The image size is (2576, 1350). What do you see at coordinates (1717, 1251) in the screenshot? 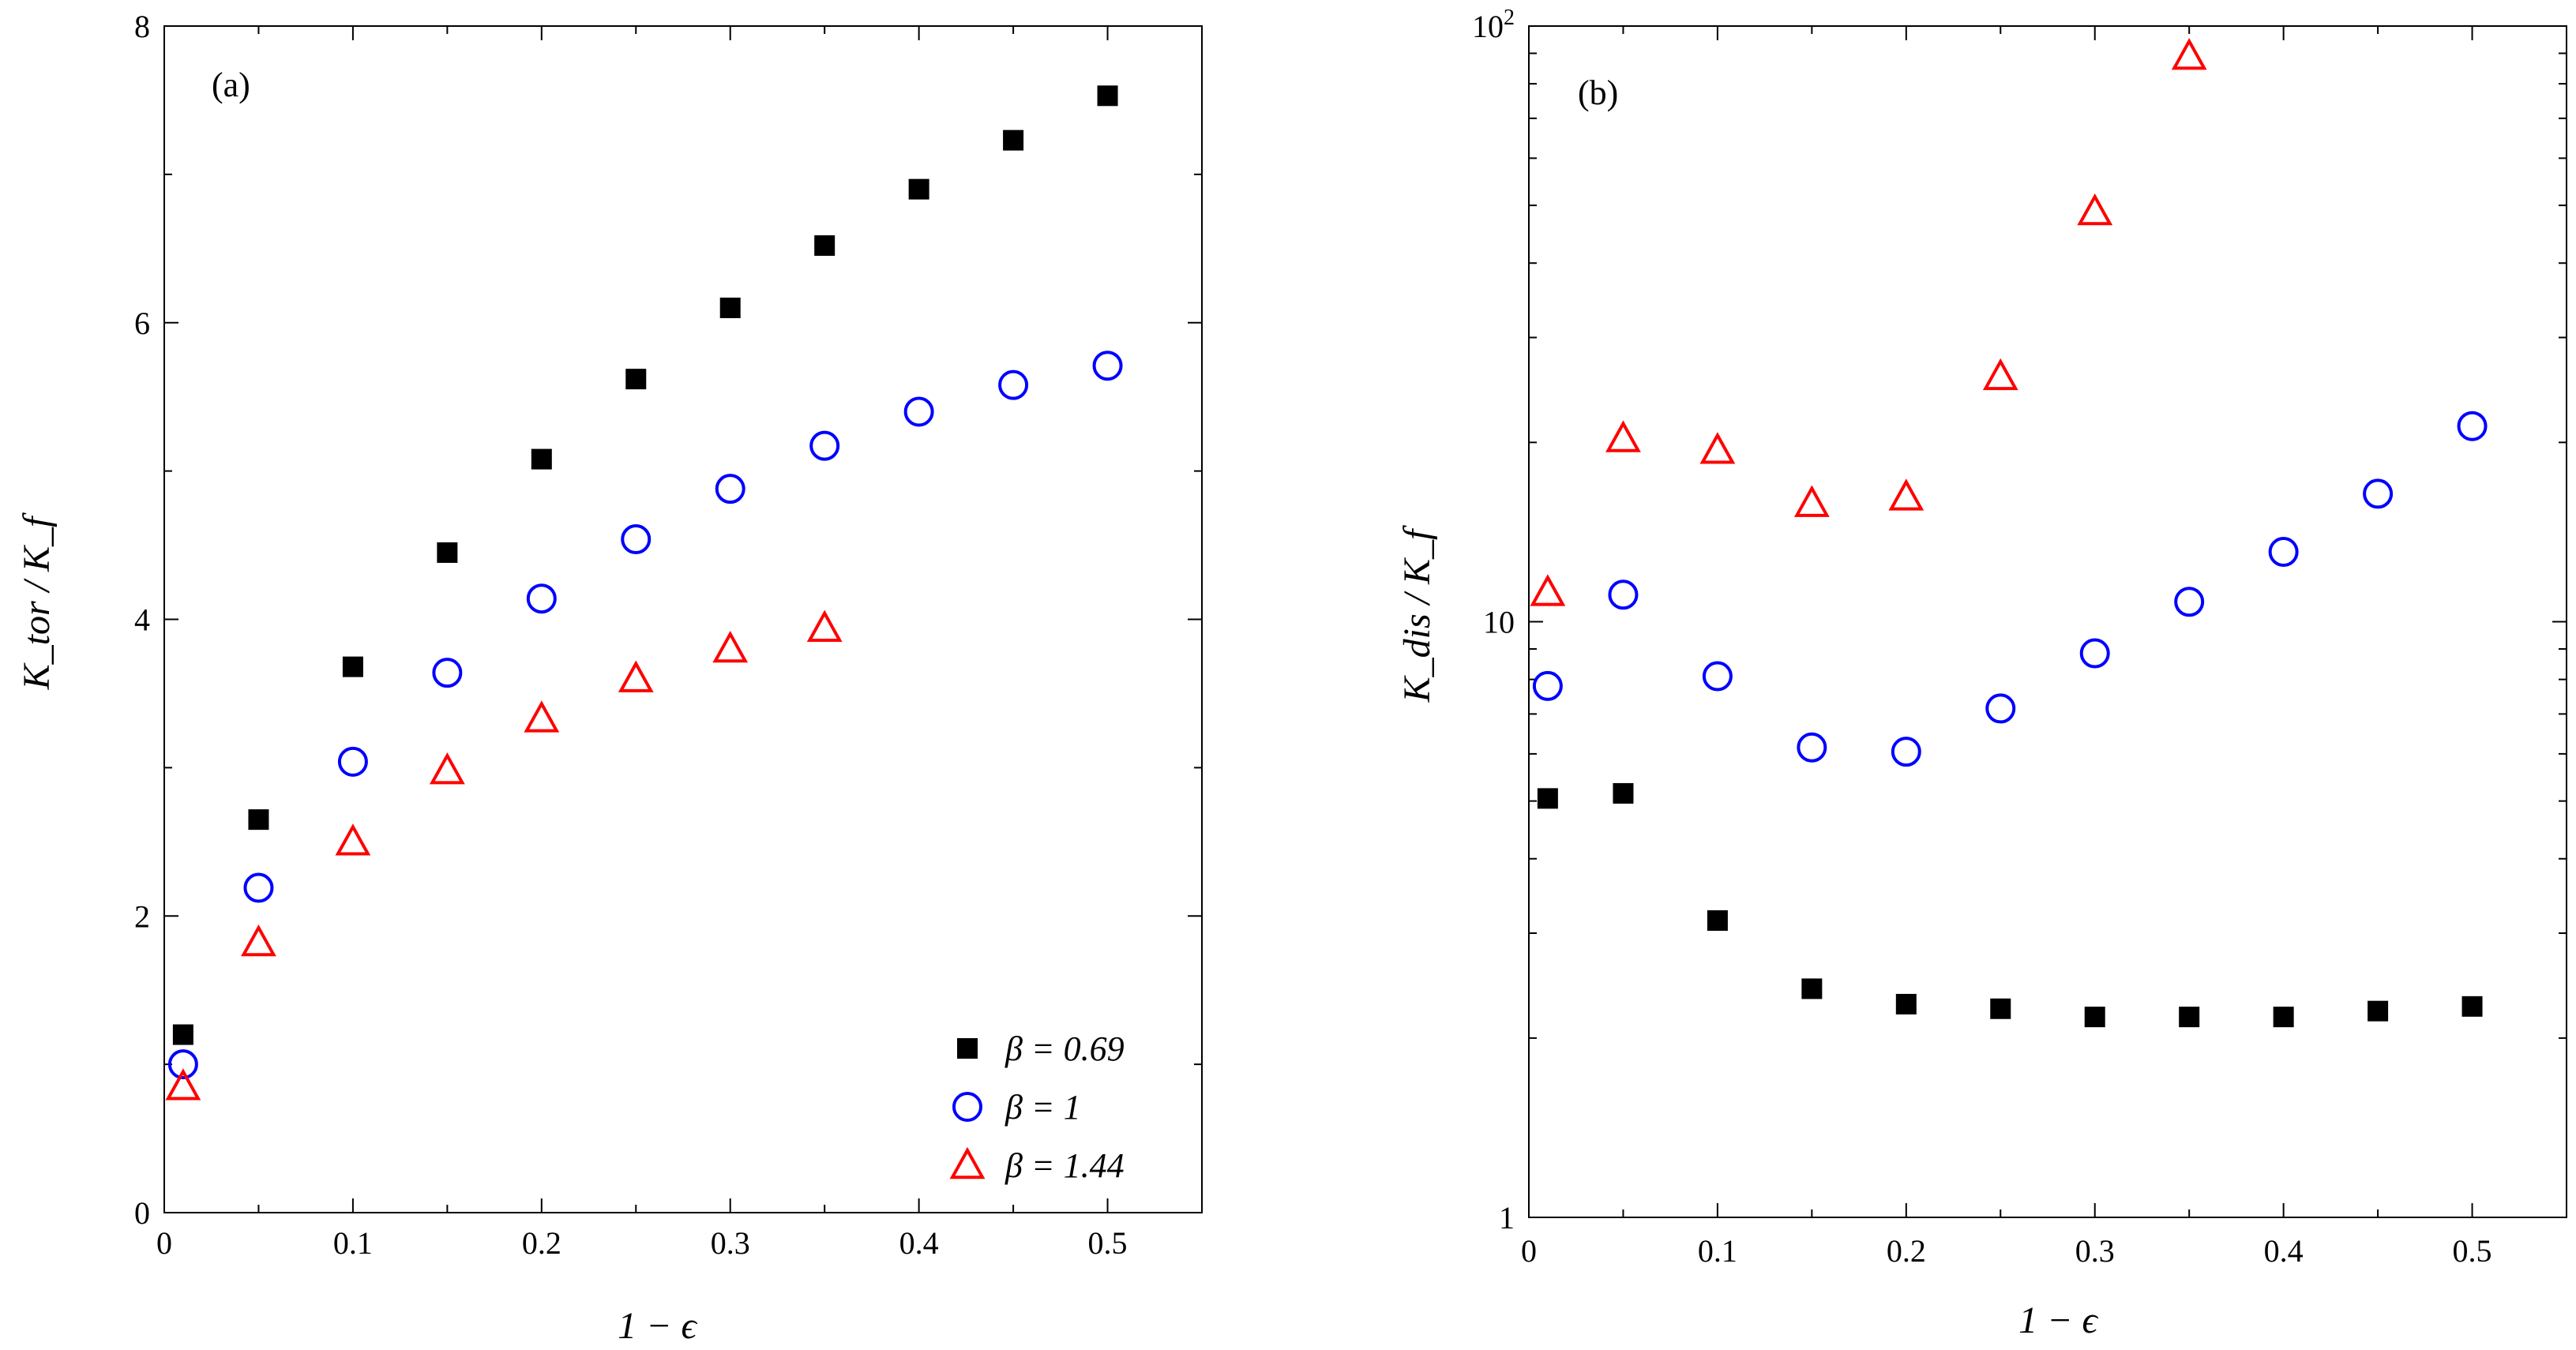
I see `panel-b-x-tick-label: 0.1` at bounding box center [1717, 1251].